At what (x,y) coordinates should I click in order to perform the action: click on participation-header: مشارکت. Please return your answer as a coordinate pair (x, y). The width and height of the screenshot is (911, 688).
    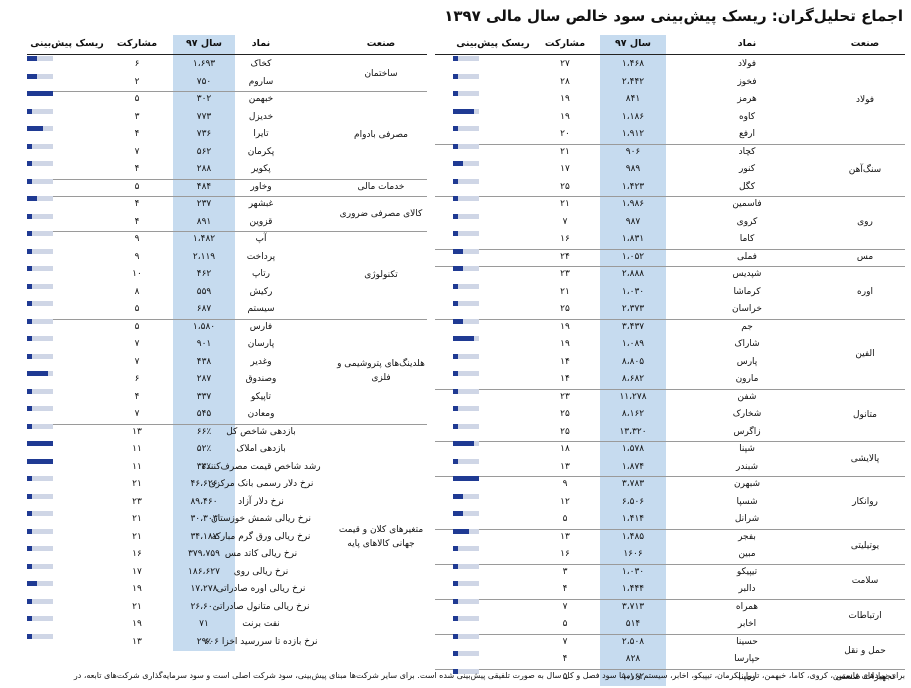
    Looking at the image, I should click on (565, 43).